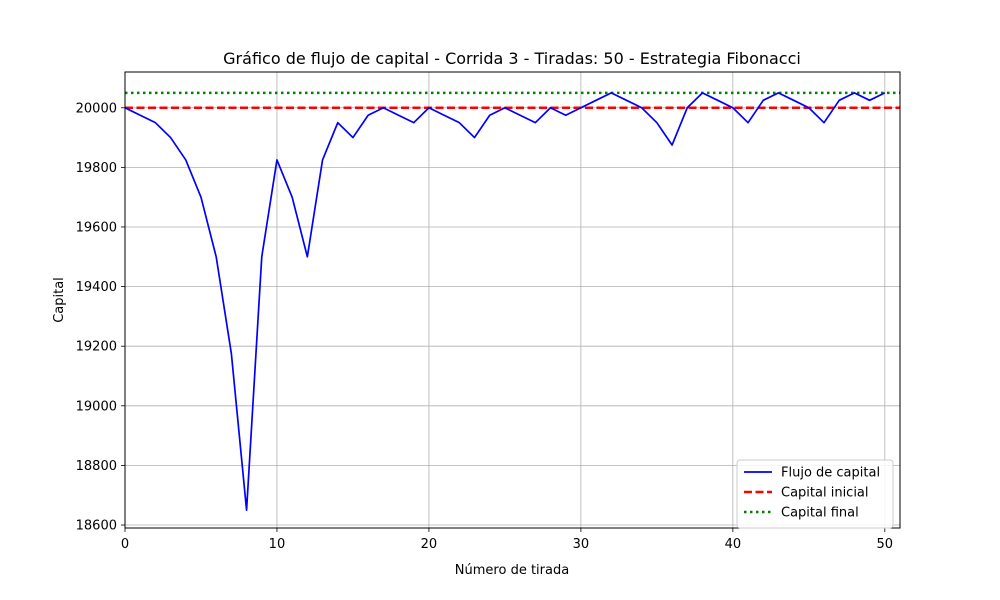 This screenshot has height=600, width=1000. Describe the element at coordinates (96, 108) in the screenshot. I see `y-tick-label: 20000` at that location.